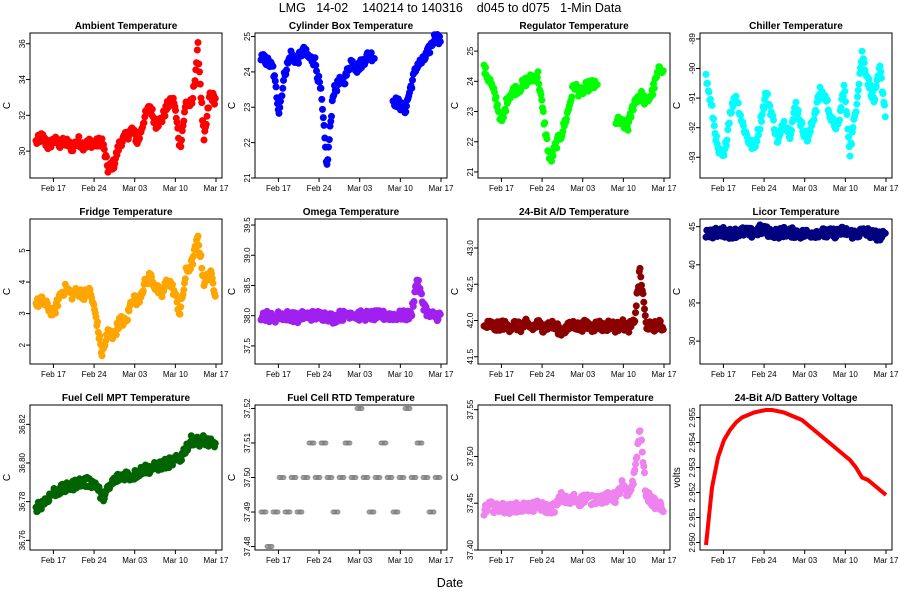  Describe the element at coordinates (22, 114) in the screenshot. I see `y-tick-label: 32` at that location.